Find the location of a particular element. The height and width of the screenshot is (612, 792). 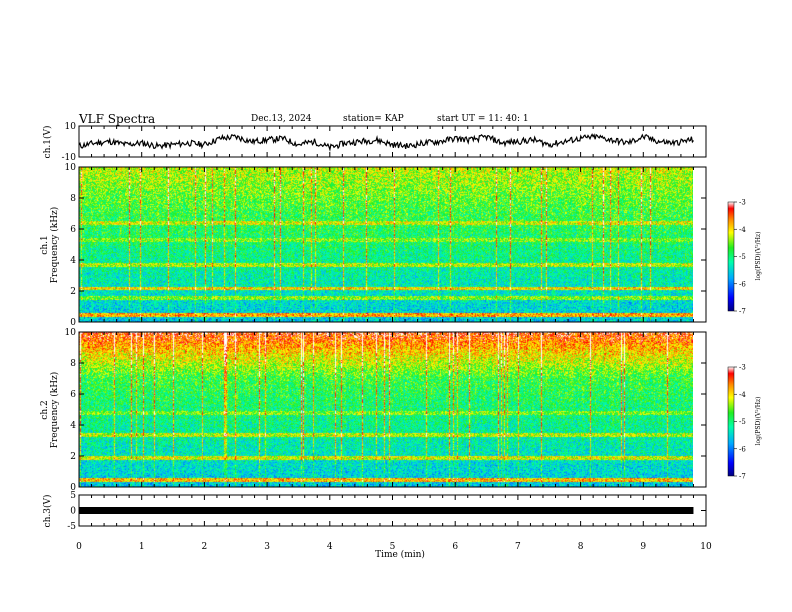

ch1-colorbar is located at coordinates (731, 256).